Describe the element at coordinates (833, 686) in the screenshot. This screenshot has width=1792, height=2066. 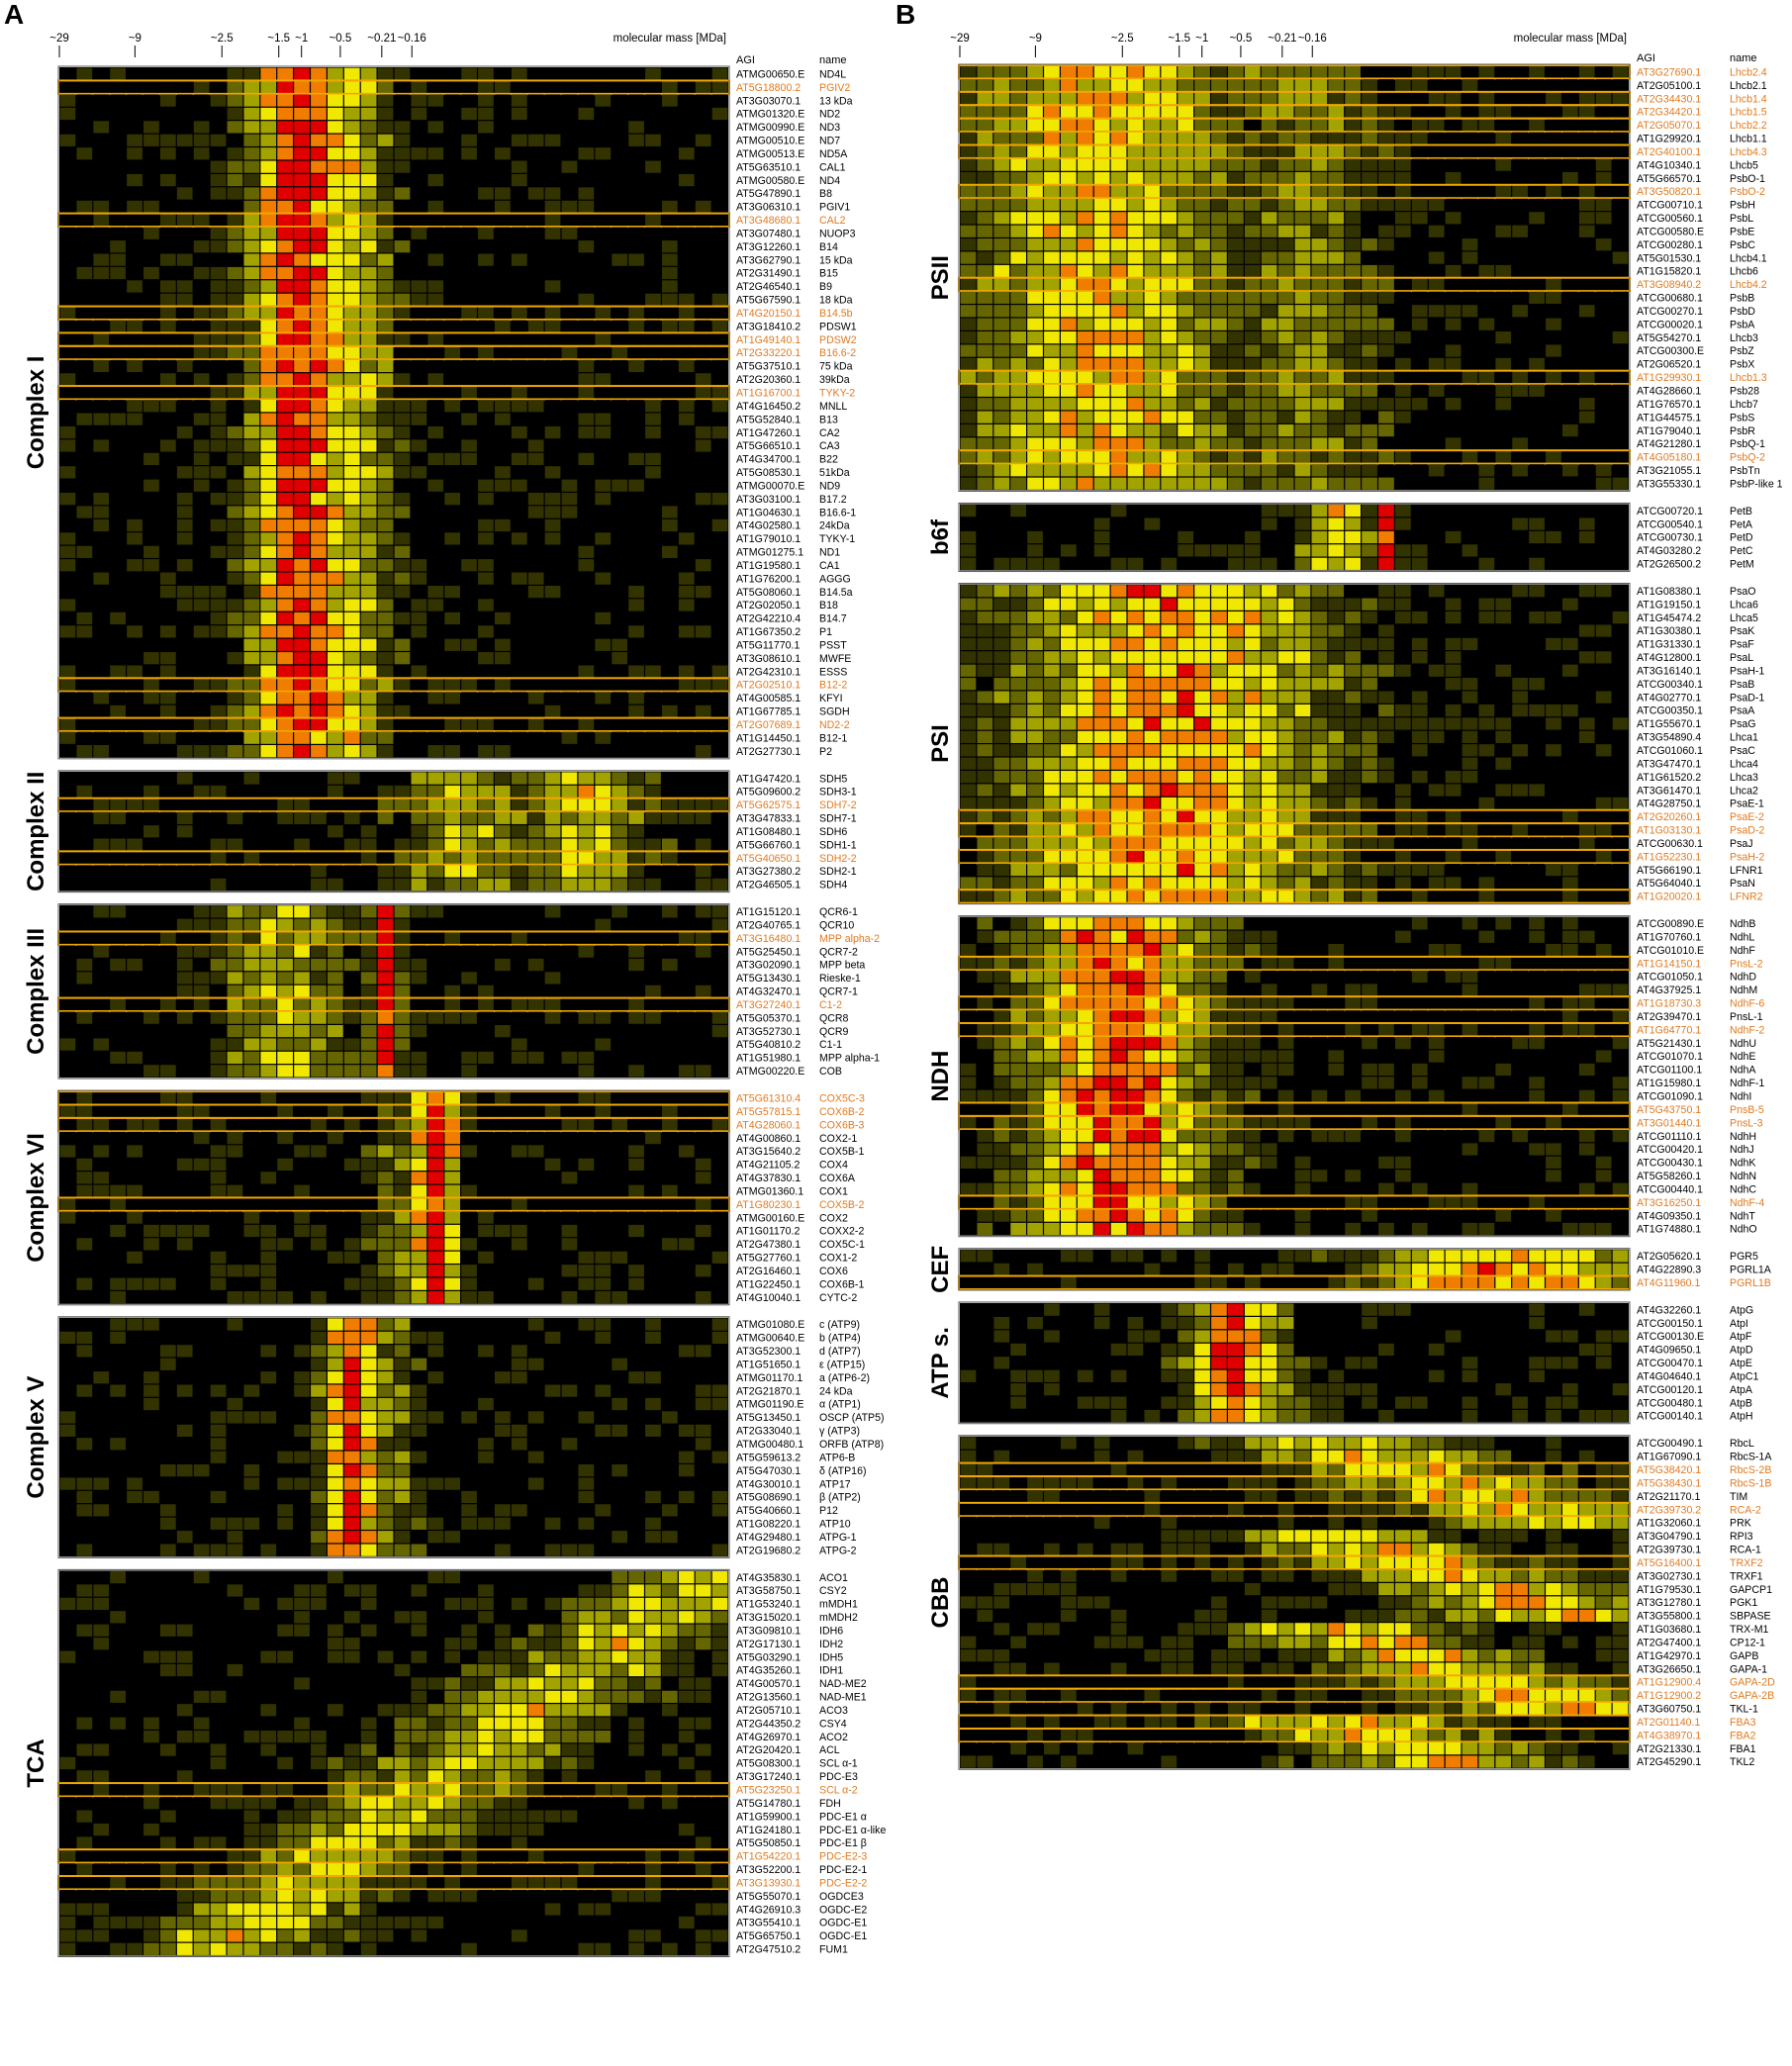
I see `row-name-label: B12-2` at that location.